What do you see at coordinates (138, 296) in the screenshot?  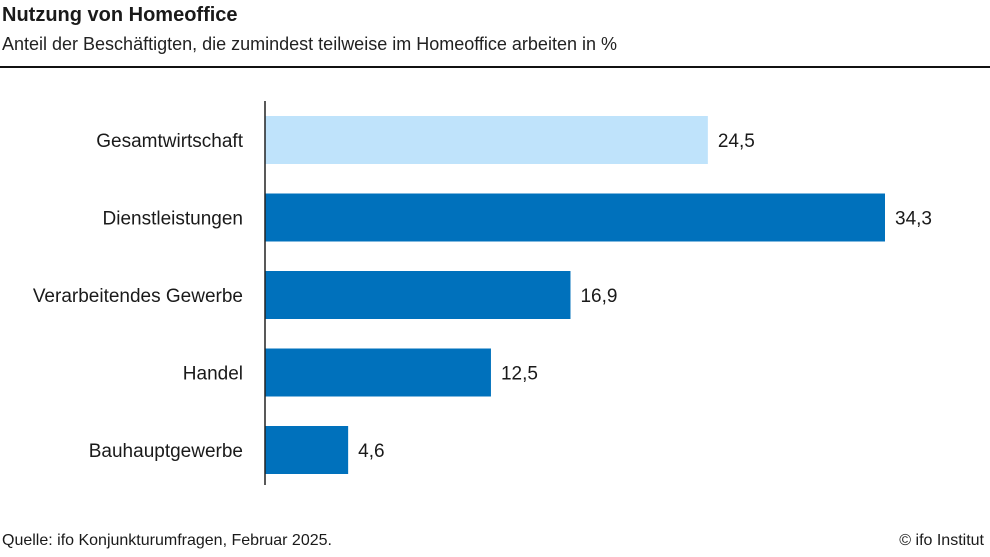 I see `category-label: Verarbeitendes Gewerbe` at bounding box center [138, 296].